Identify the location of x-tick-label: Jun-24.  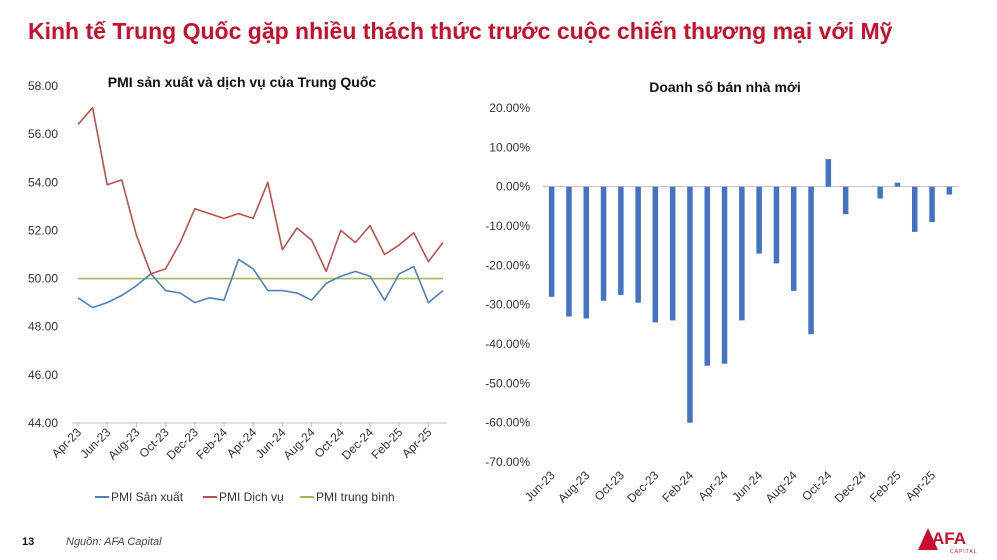
(747, 486).